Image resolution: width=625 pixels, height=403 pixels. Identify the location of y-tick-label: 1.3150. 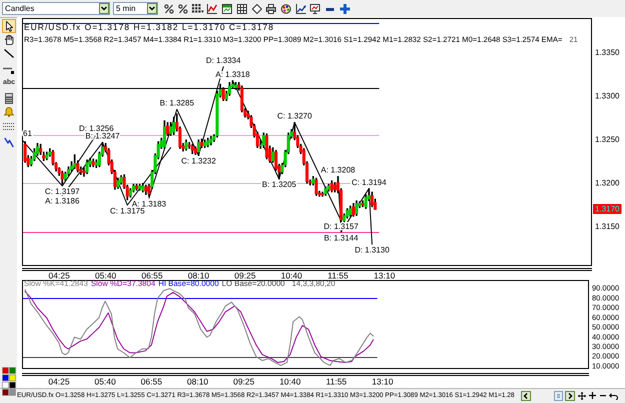
(607, 227).